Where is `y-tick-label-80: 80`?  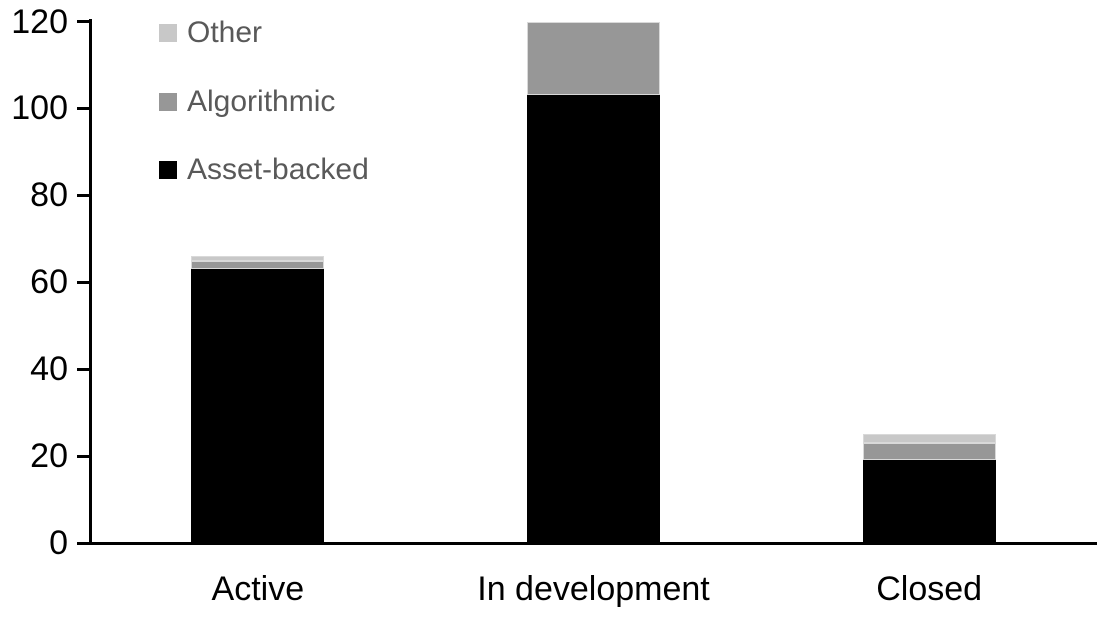
y-tick-label-80: 80 is located at coordinates (49, 195).